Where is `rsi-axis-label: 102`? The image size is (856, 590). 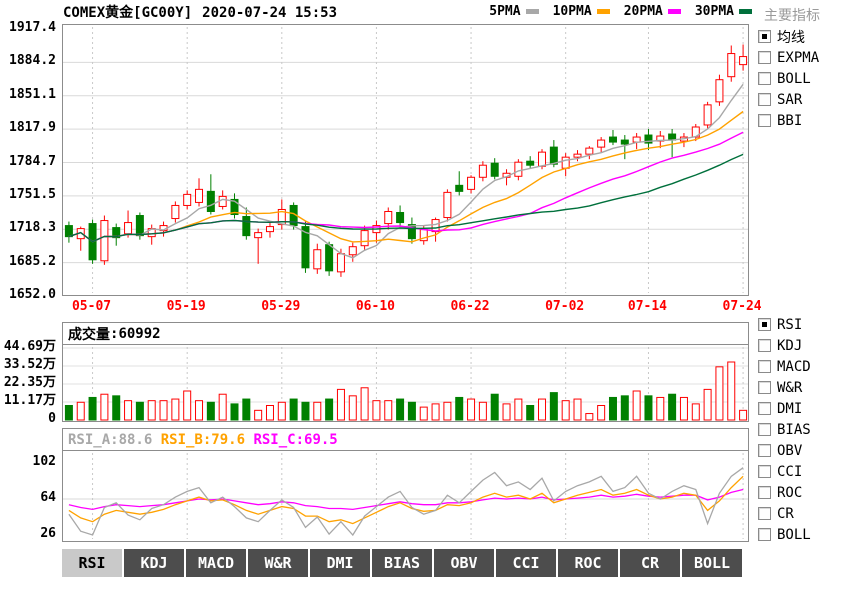 rsi-axis-label: 102 is located at coordinates (44, 461).